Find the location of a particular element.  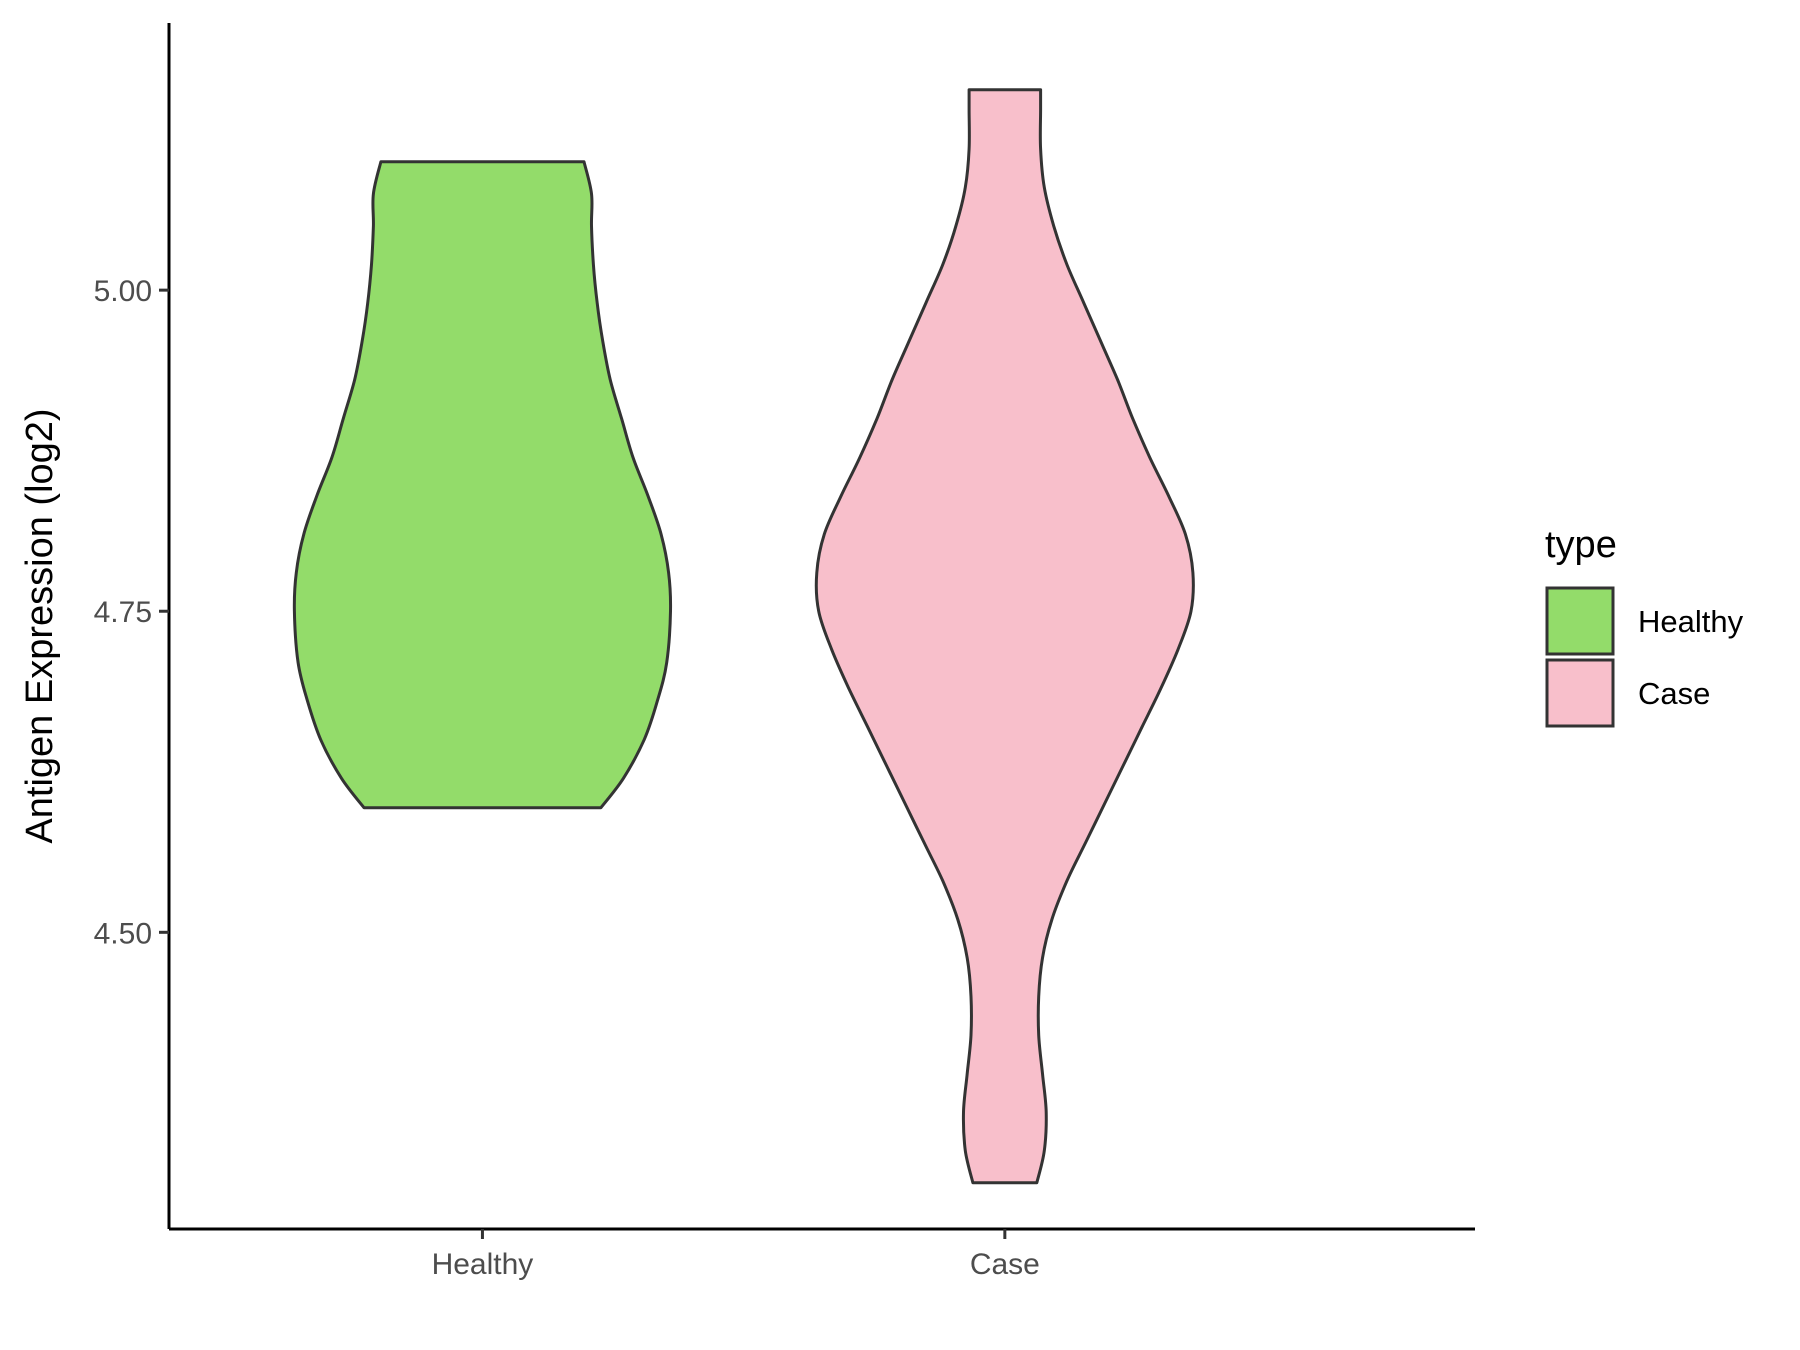

violin-healthy is located at coordinates (482, 485).